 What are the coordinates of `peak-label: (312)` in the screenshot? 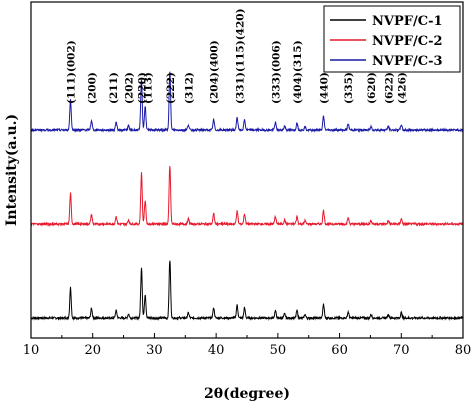 It's located at (189, 88).